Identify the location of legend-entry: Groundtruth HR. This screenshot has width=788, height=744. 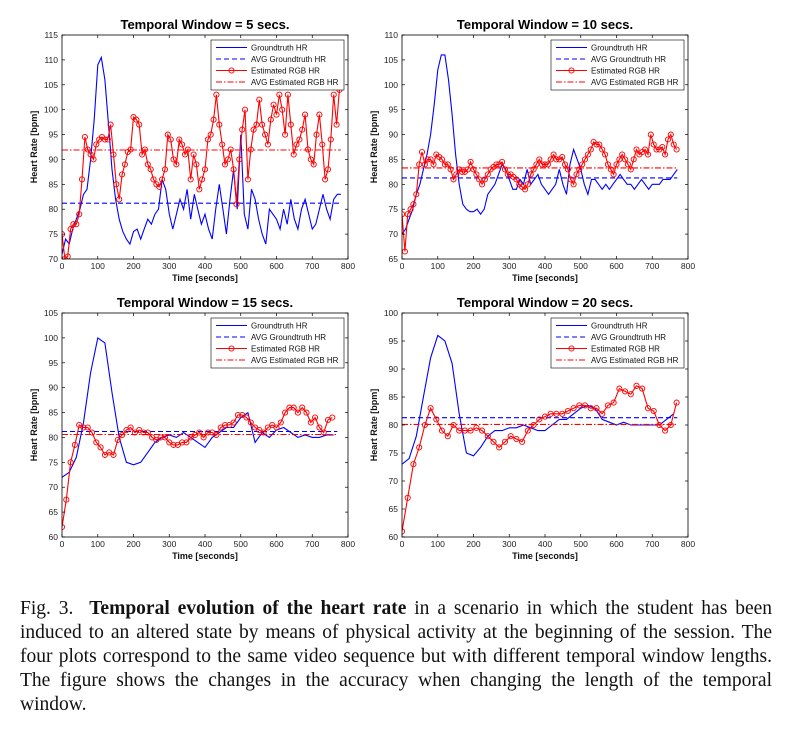
(279, 326).